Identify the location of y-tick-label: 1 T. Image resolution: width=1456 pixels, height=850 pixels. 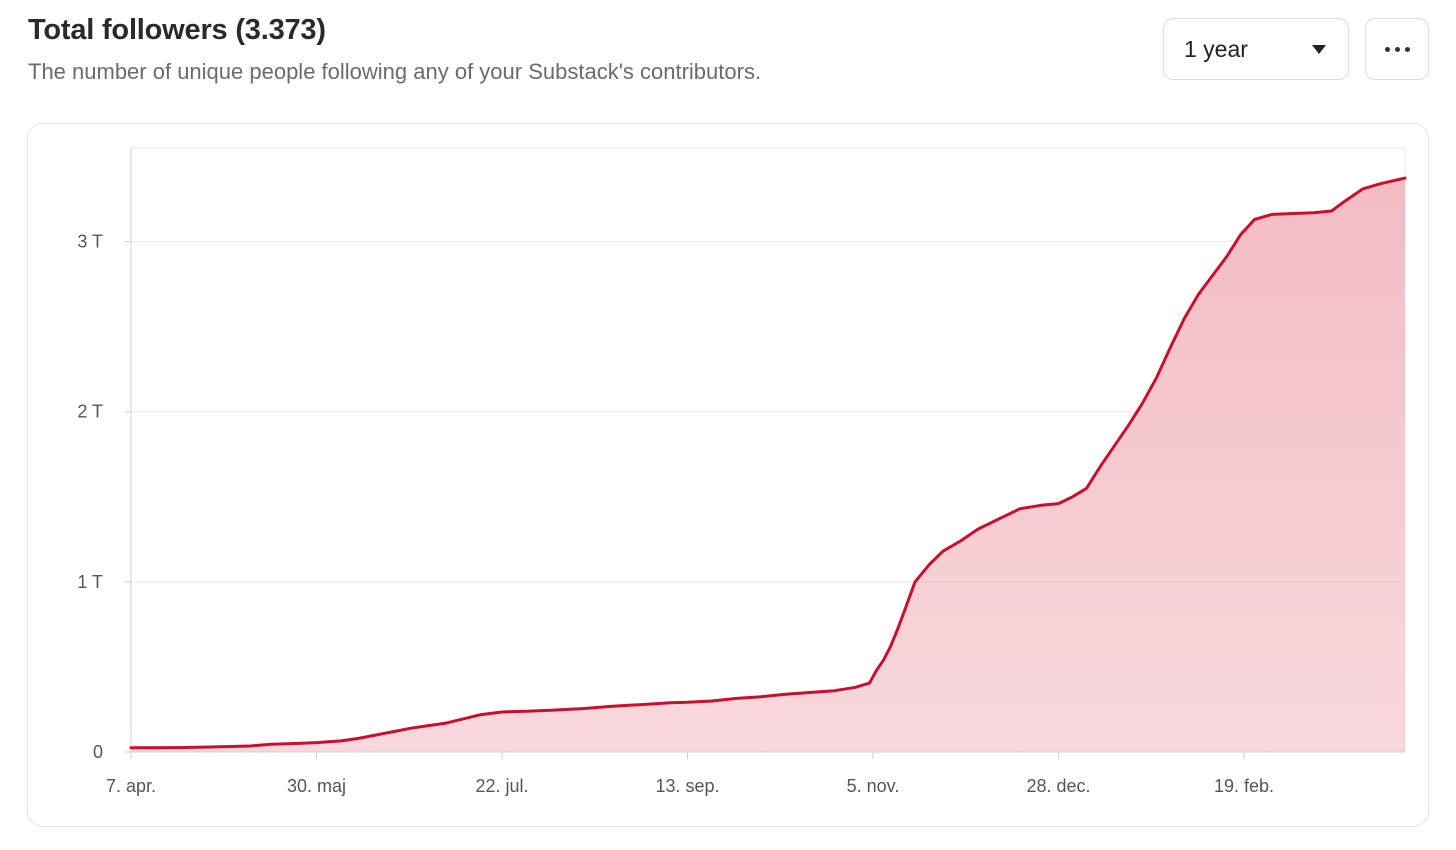
(90, 582).